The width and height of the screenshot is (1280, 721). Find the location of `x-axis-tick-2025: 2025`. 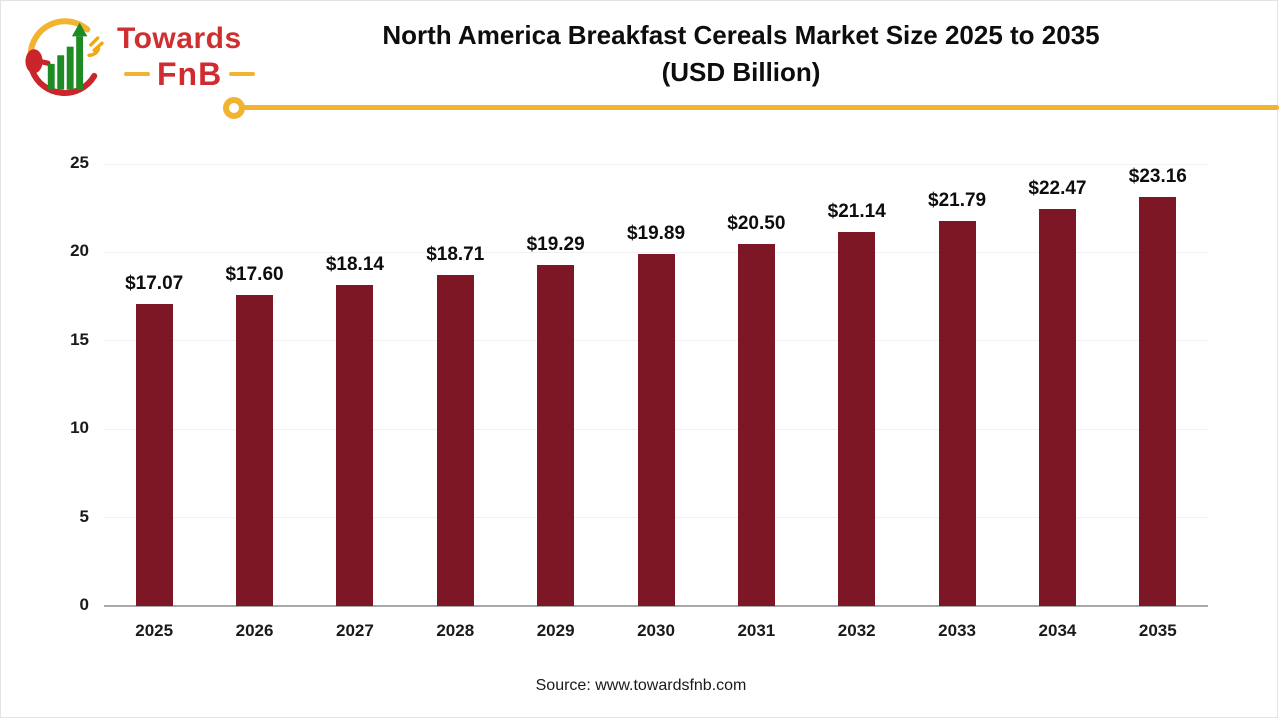

x-axis-tick-2025: 2025 is located at coordinates (154, 630).